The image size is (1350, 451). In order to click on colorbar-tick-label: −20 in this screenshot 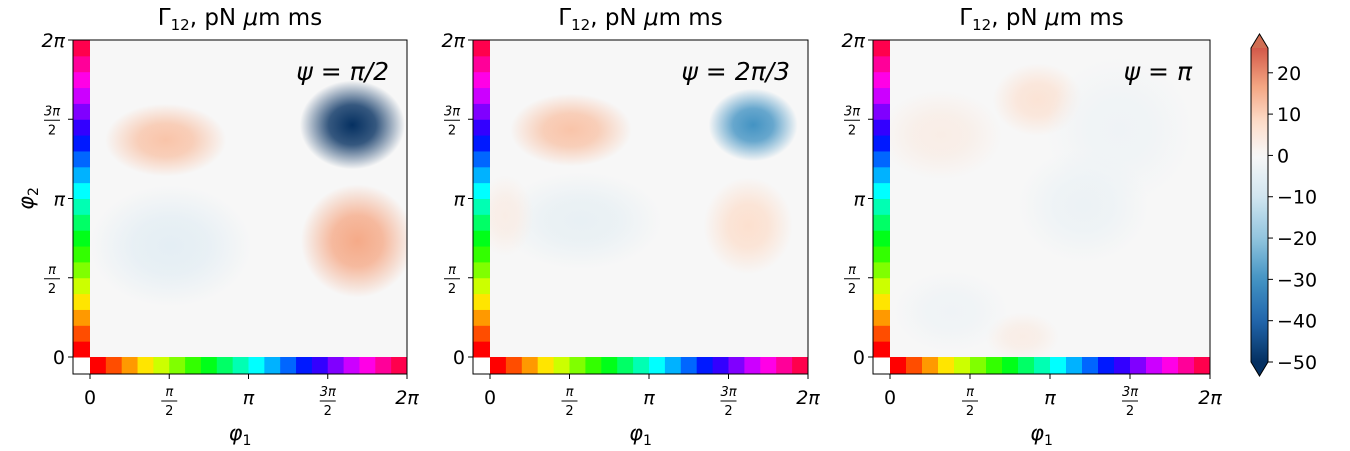, I will do `click(1297, 239)`.